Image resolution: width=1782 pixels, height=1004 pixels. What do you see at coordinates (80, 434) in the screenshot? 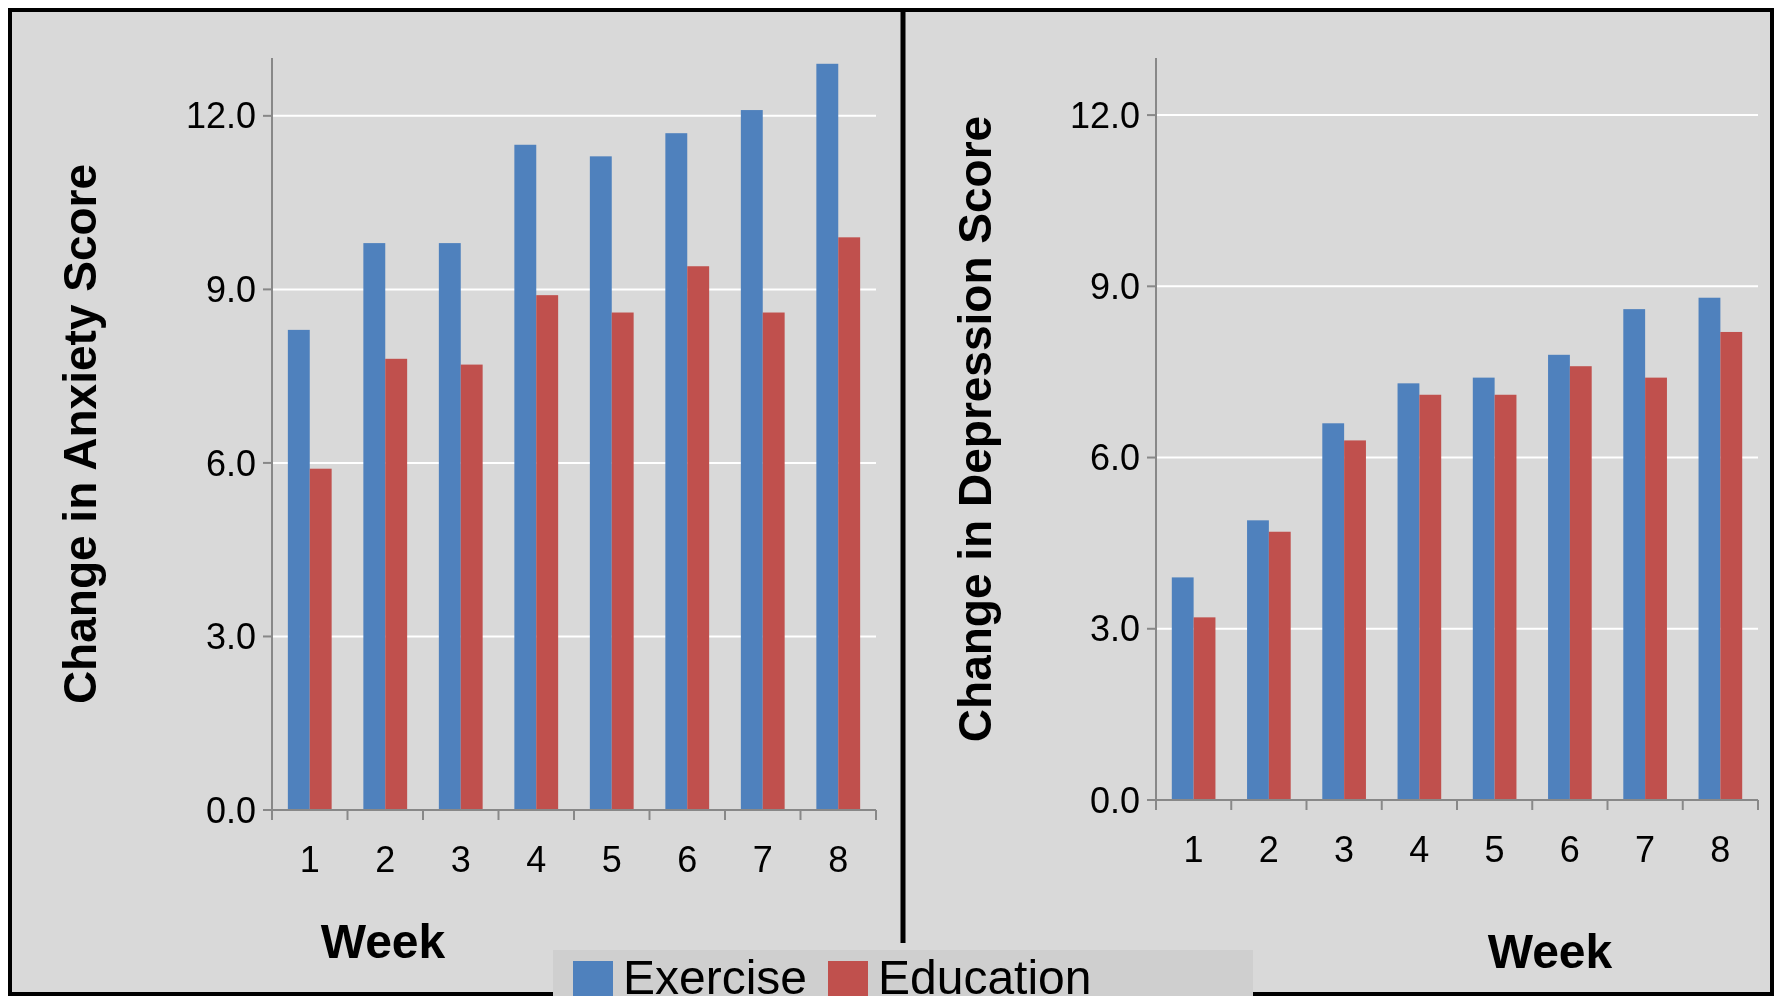
I see `y-axis-title: Change in Anxiety Score` at bounding box center [80, 434].